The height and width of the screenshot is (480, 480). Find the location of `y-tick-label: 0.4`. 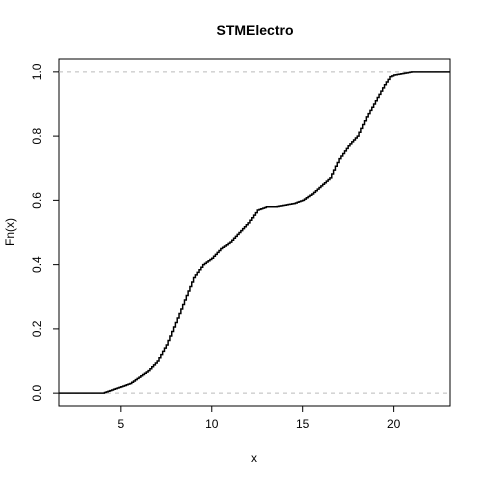

y-tick-label: 0.4 is located at coordinates (37, 264).